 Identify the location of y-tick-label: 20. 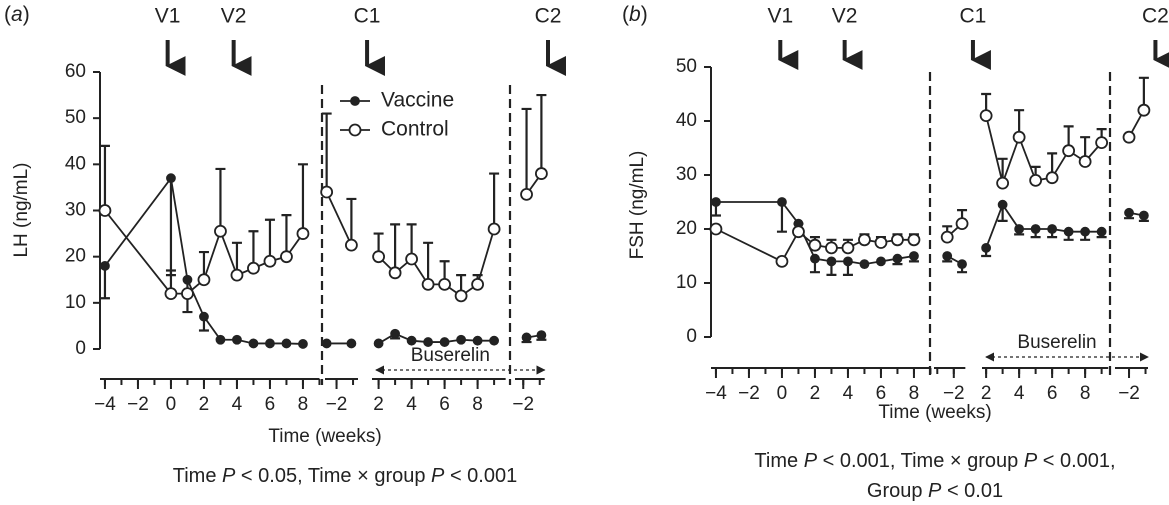
(75, 256).